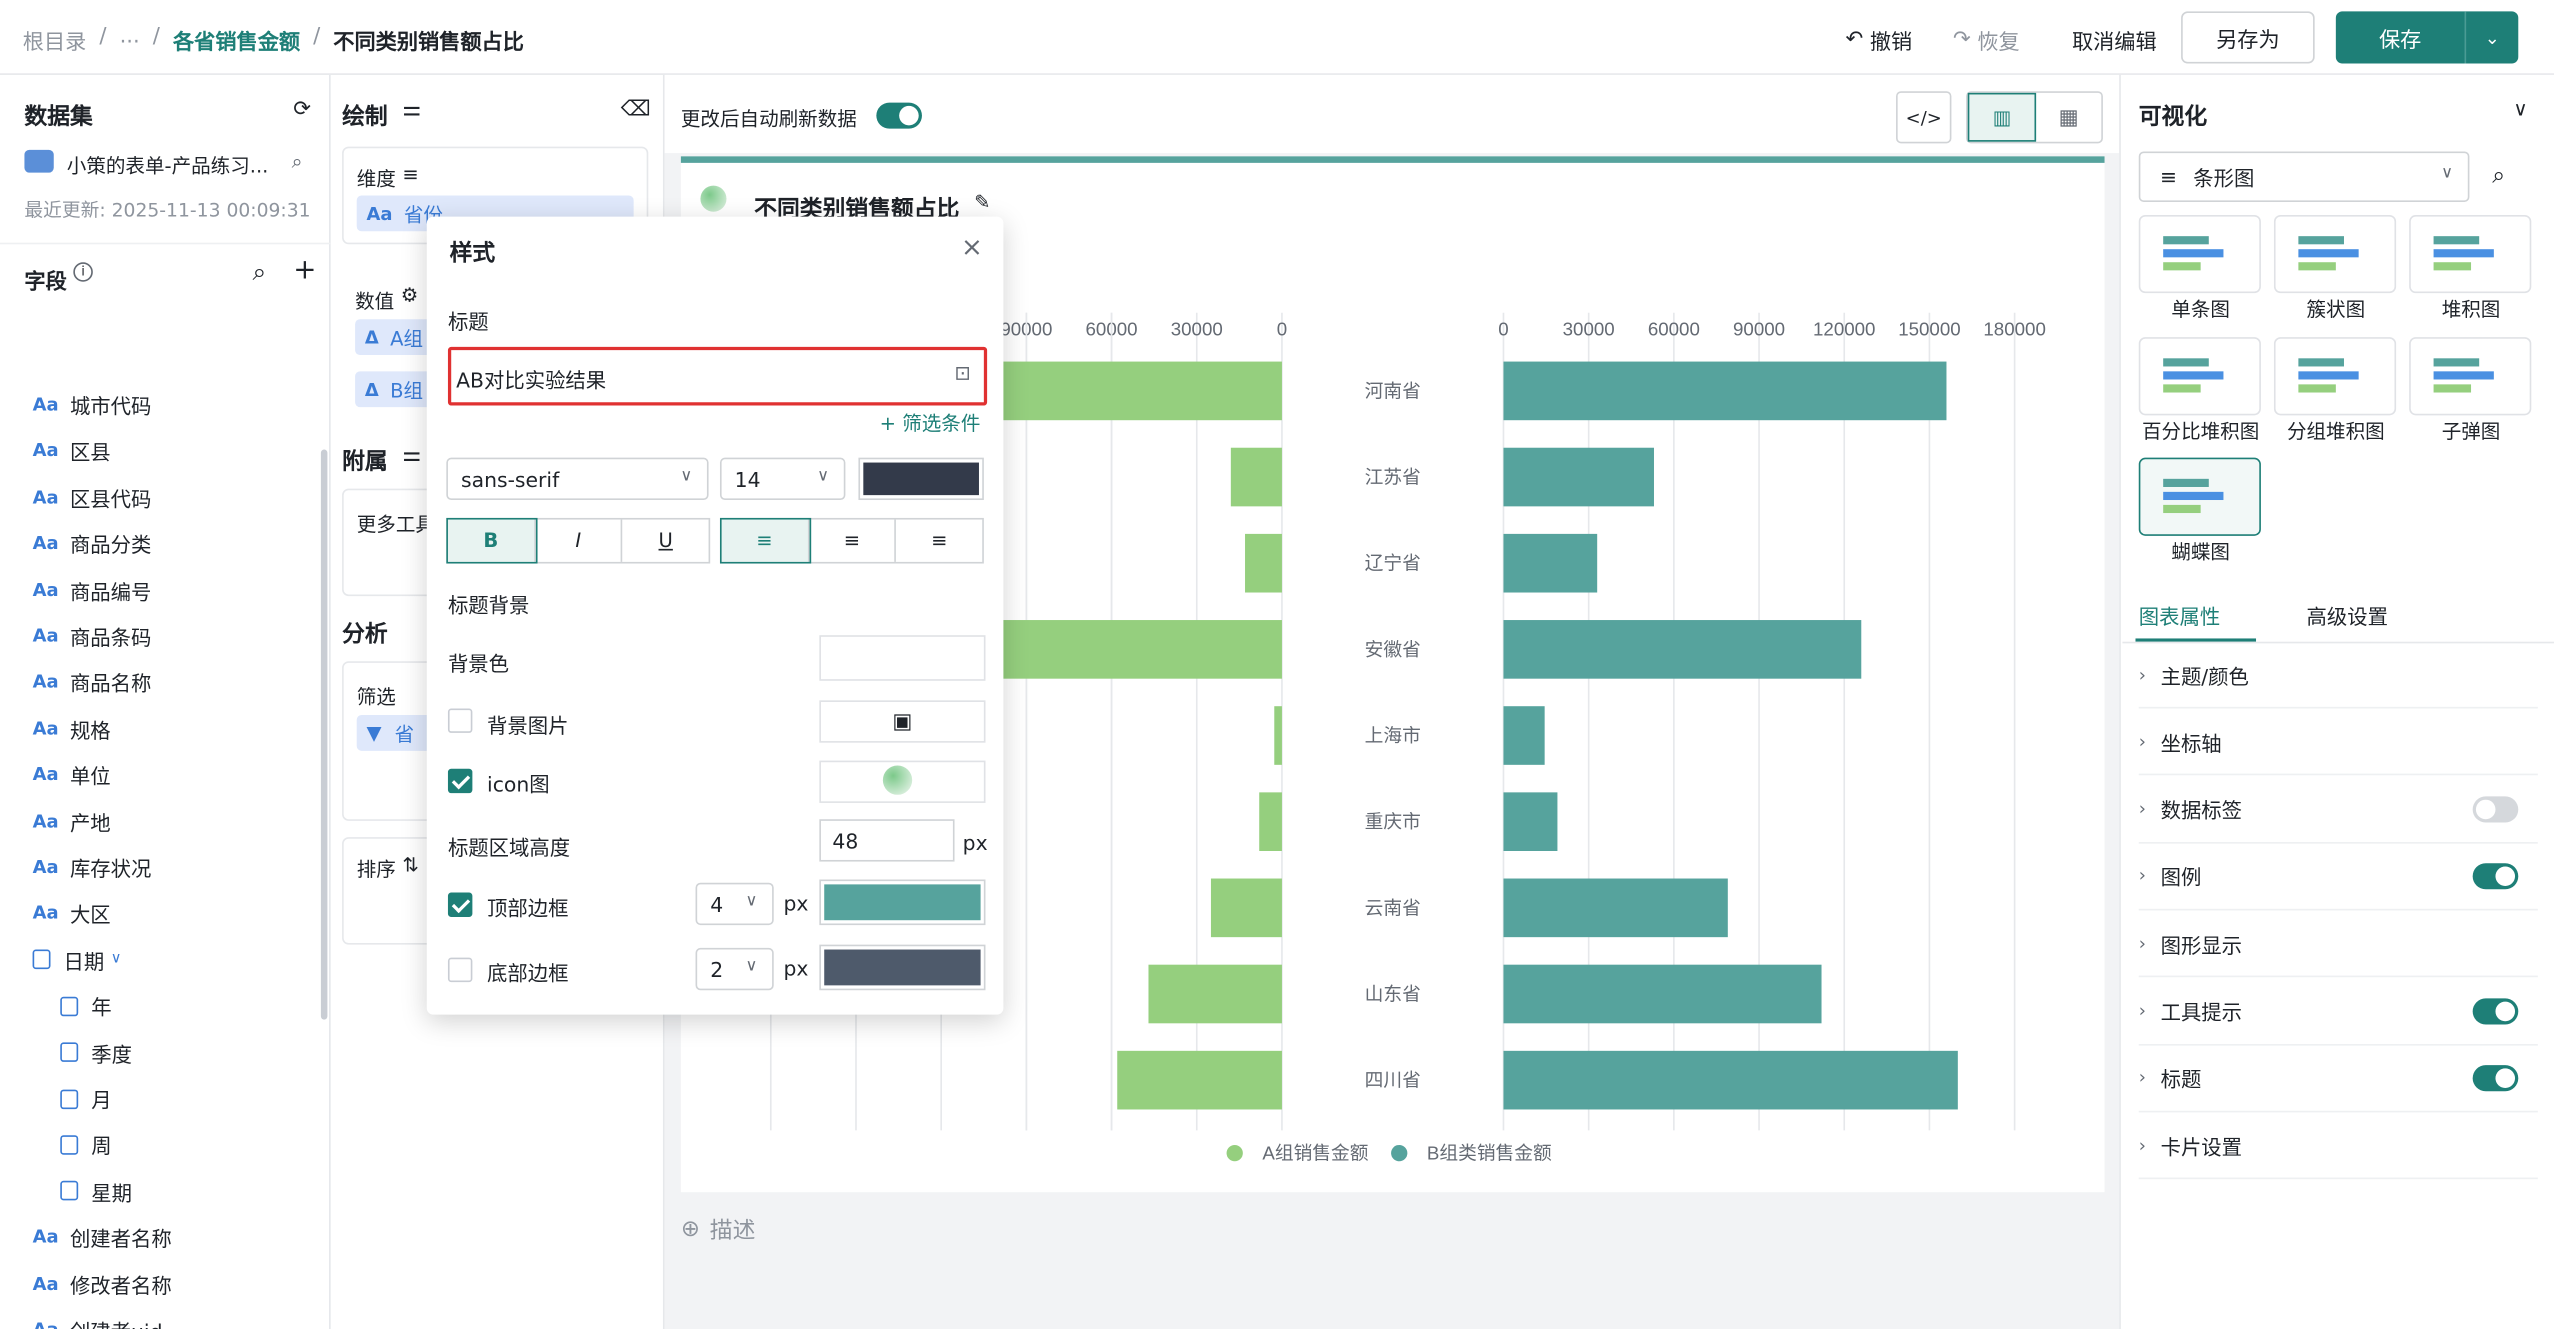  What do you see at coordinates (765, 540) in the screenshot?
I see `align-left-icon: ≡` at bounding box center [765, 540].